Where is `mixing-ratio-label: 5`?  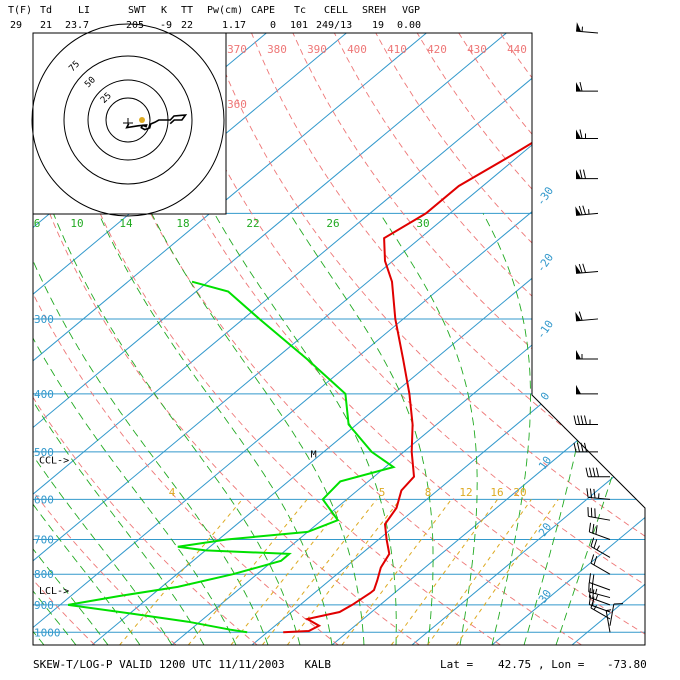 mixing-ratio-label: 5 is located at coordinates (382, 492).